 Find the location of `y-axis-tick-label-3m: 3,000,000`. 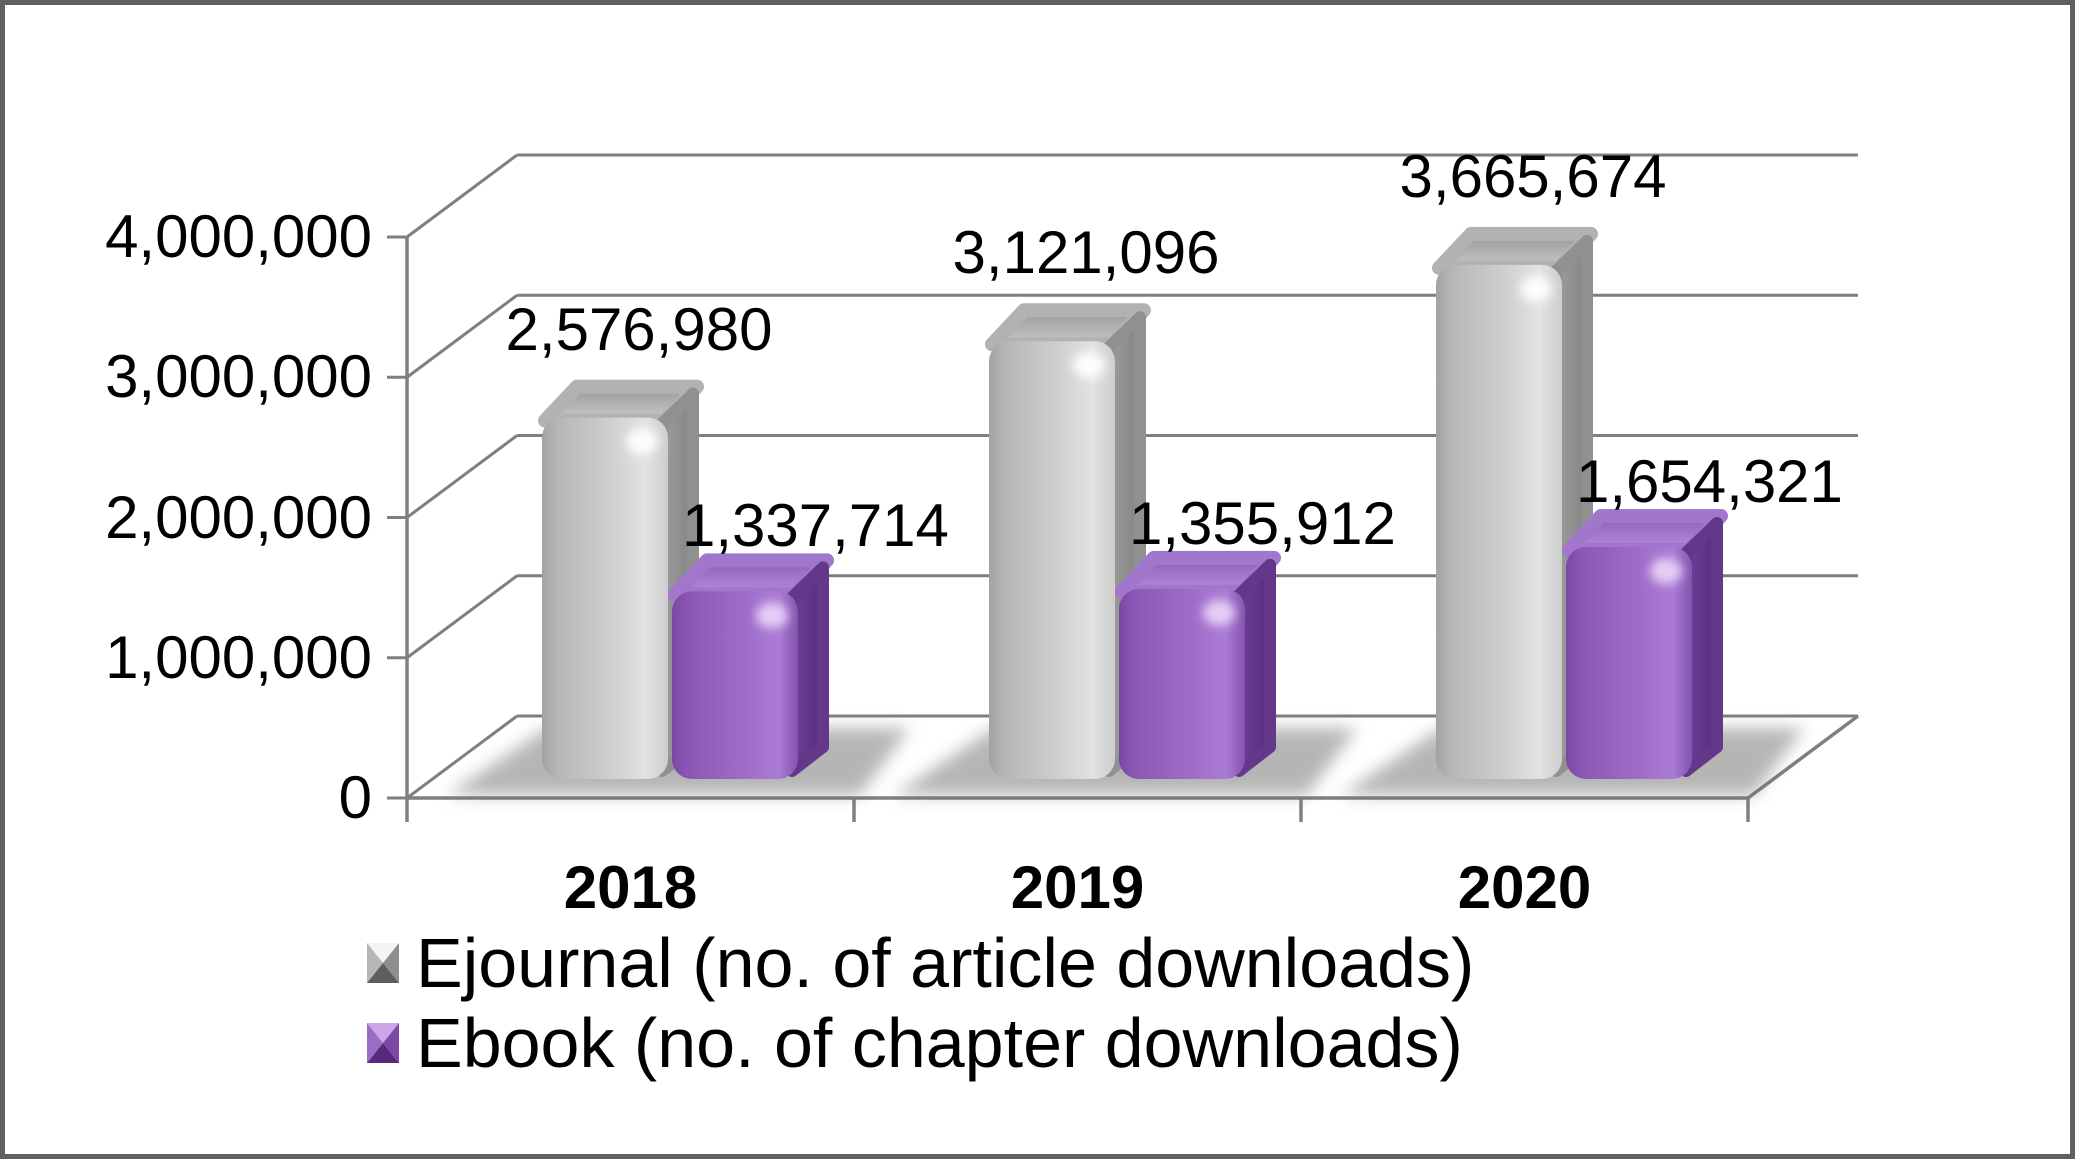

y-axis-tick-label-3m: 3,000,000 is located at coordinates (238, 377).